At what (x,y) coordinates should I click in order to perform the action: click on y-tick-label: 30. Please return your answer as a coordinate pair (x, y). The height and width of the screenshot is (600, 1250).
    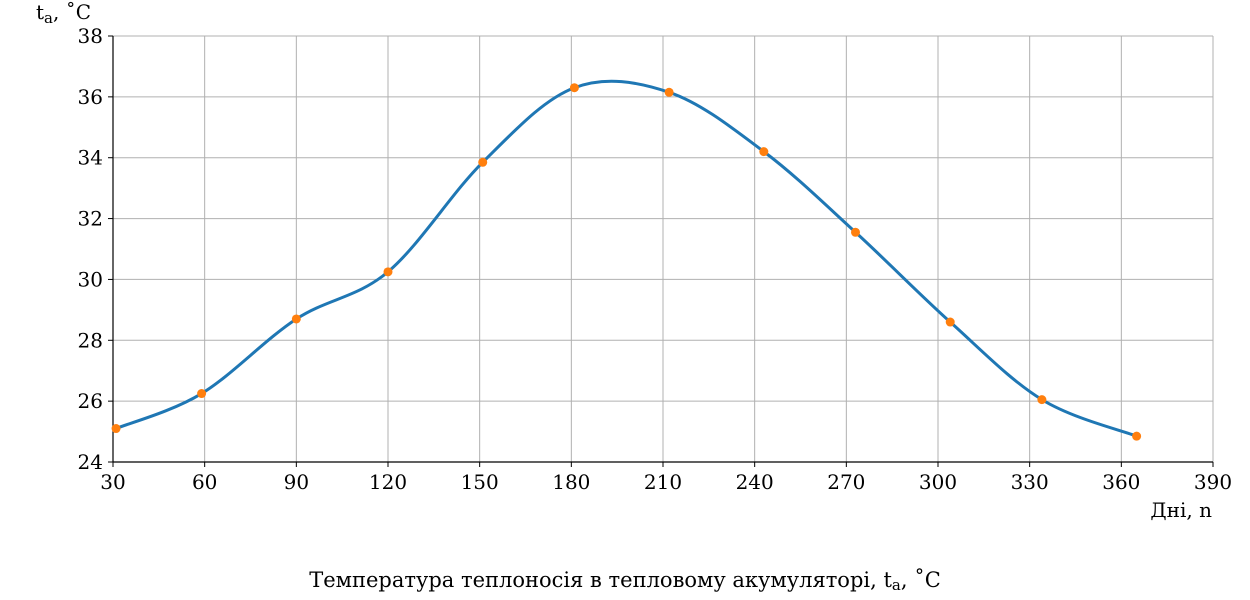
    Looking at the image, I should click on (90, 279).